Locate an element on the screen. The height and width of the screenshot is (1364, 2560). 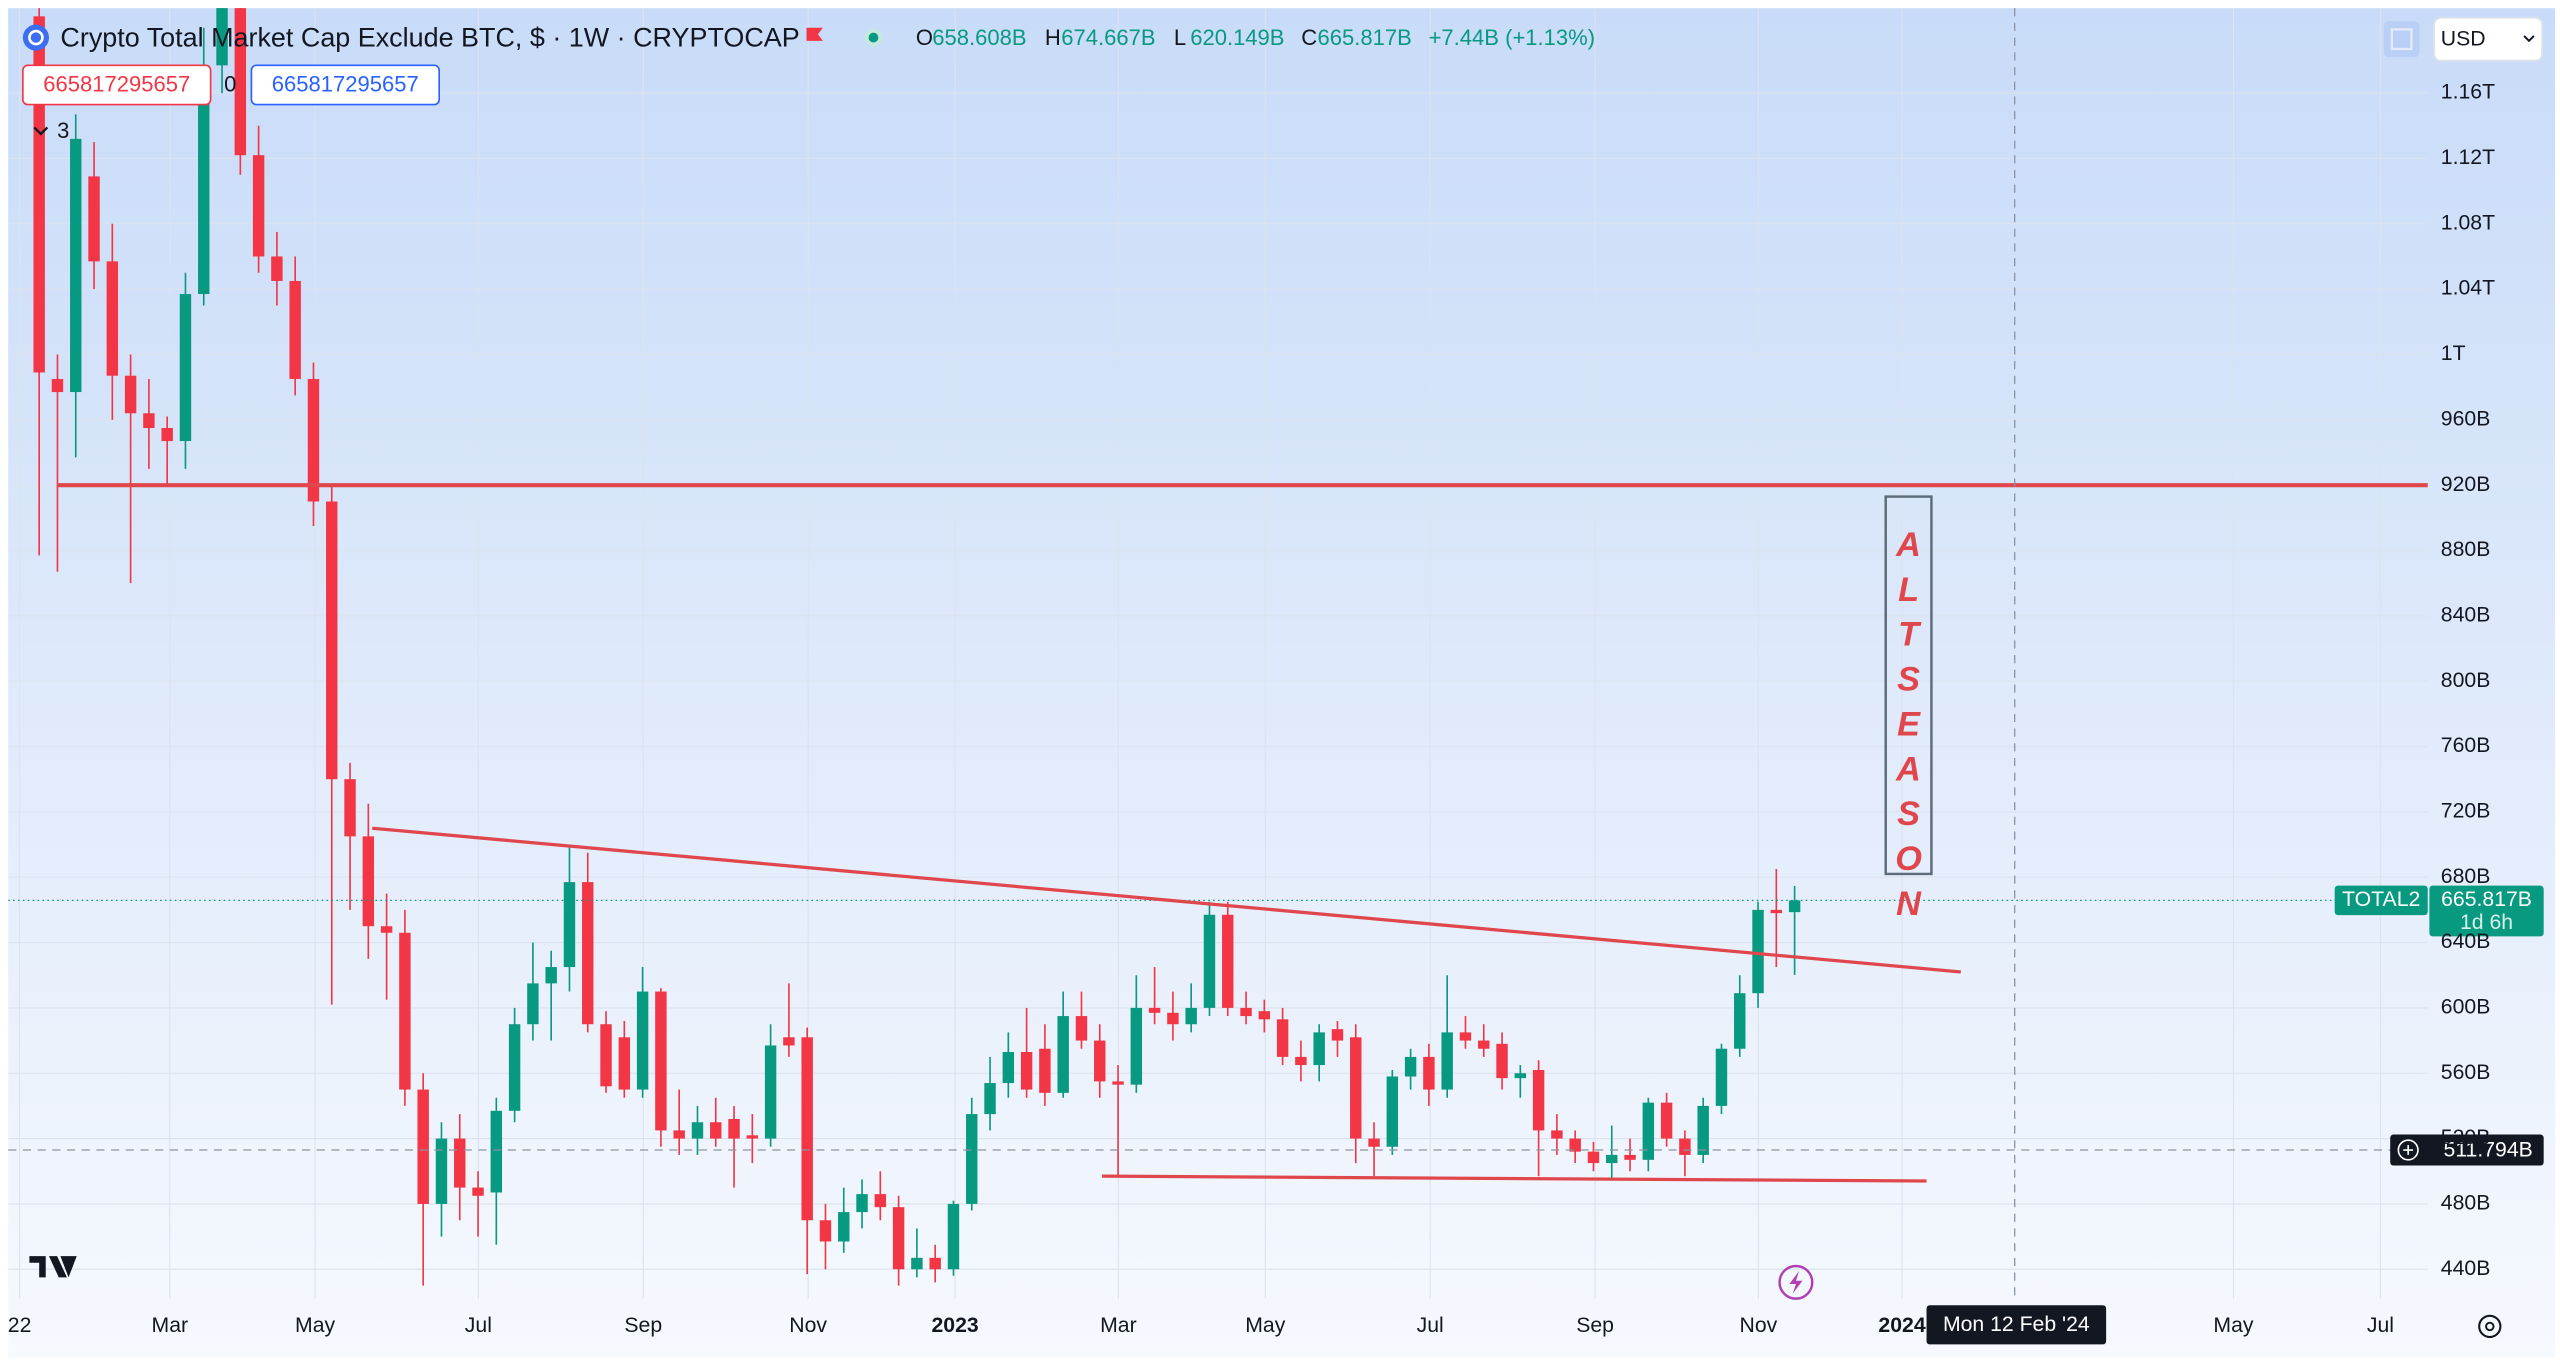
symbol-tag: TOTAL2 is located at coordinates (2381, 899).